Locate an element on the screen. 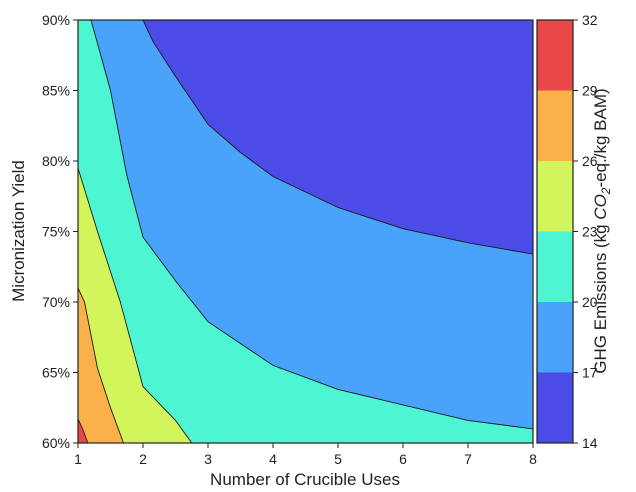 The image size is (636, 492). colorbar-axis: 14 17 20 23 26 29 32 is located at coordinates (585, 231).